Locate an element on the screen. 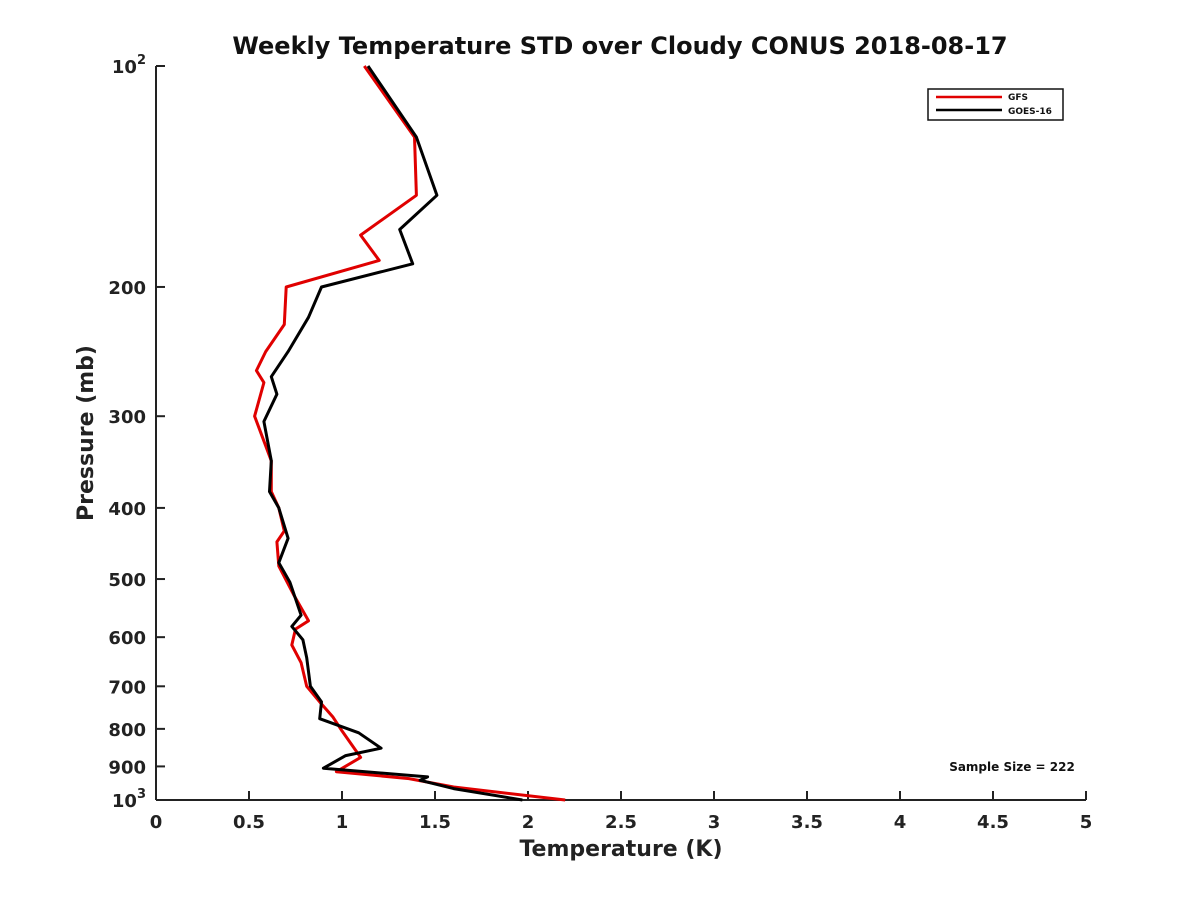 This screenshot has height=900, width=1200. y-tick-label: 300 is located at coordinates (127, 417).